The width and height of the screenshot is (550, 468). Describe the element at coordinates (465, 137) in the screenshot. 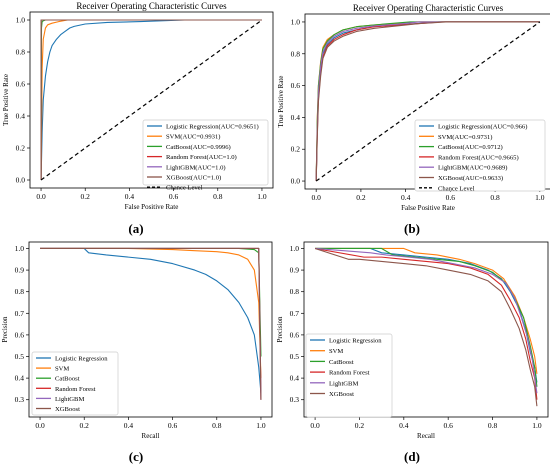

I see `legend-label: SVM(AUC=0.9731)` at that location.